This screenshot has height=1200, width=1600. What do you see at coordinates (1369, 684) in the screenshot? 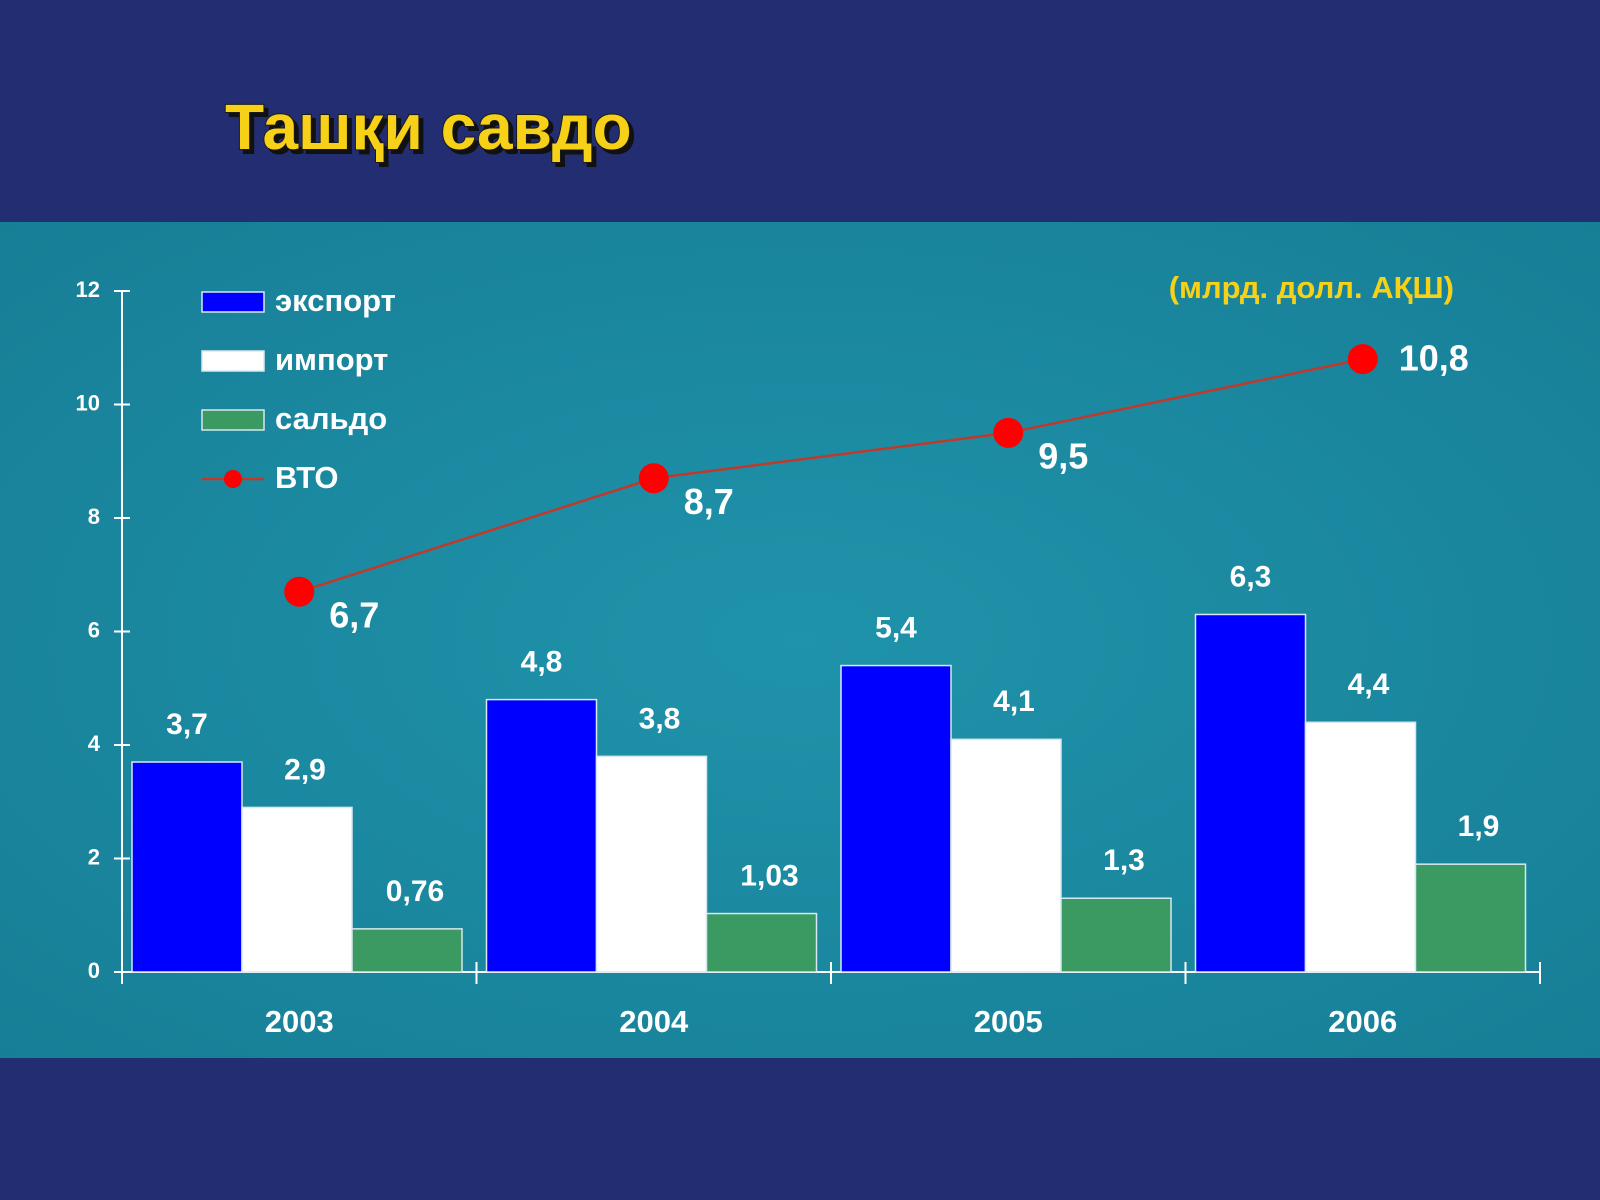
I see `bar-value-label: 4,4` at bounding box center [1369, 684].